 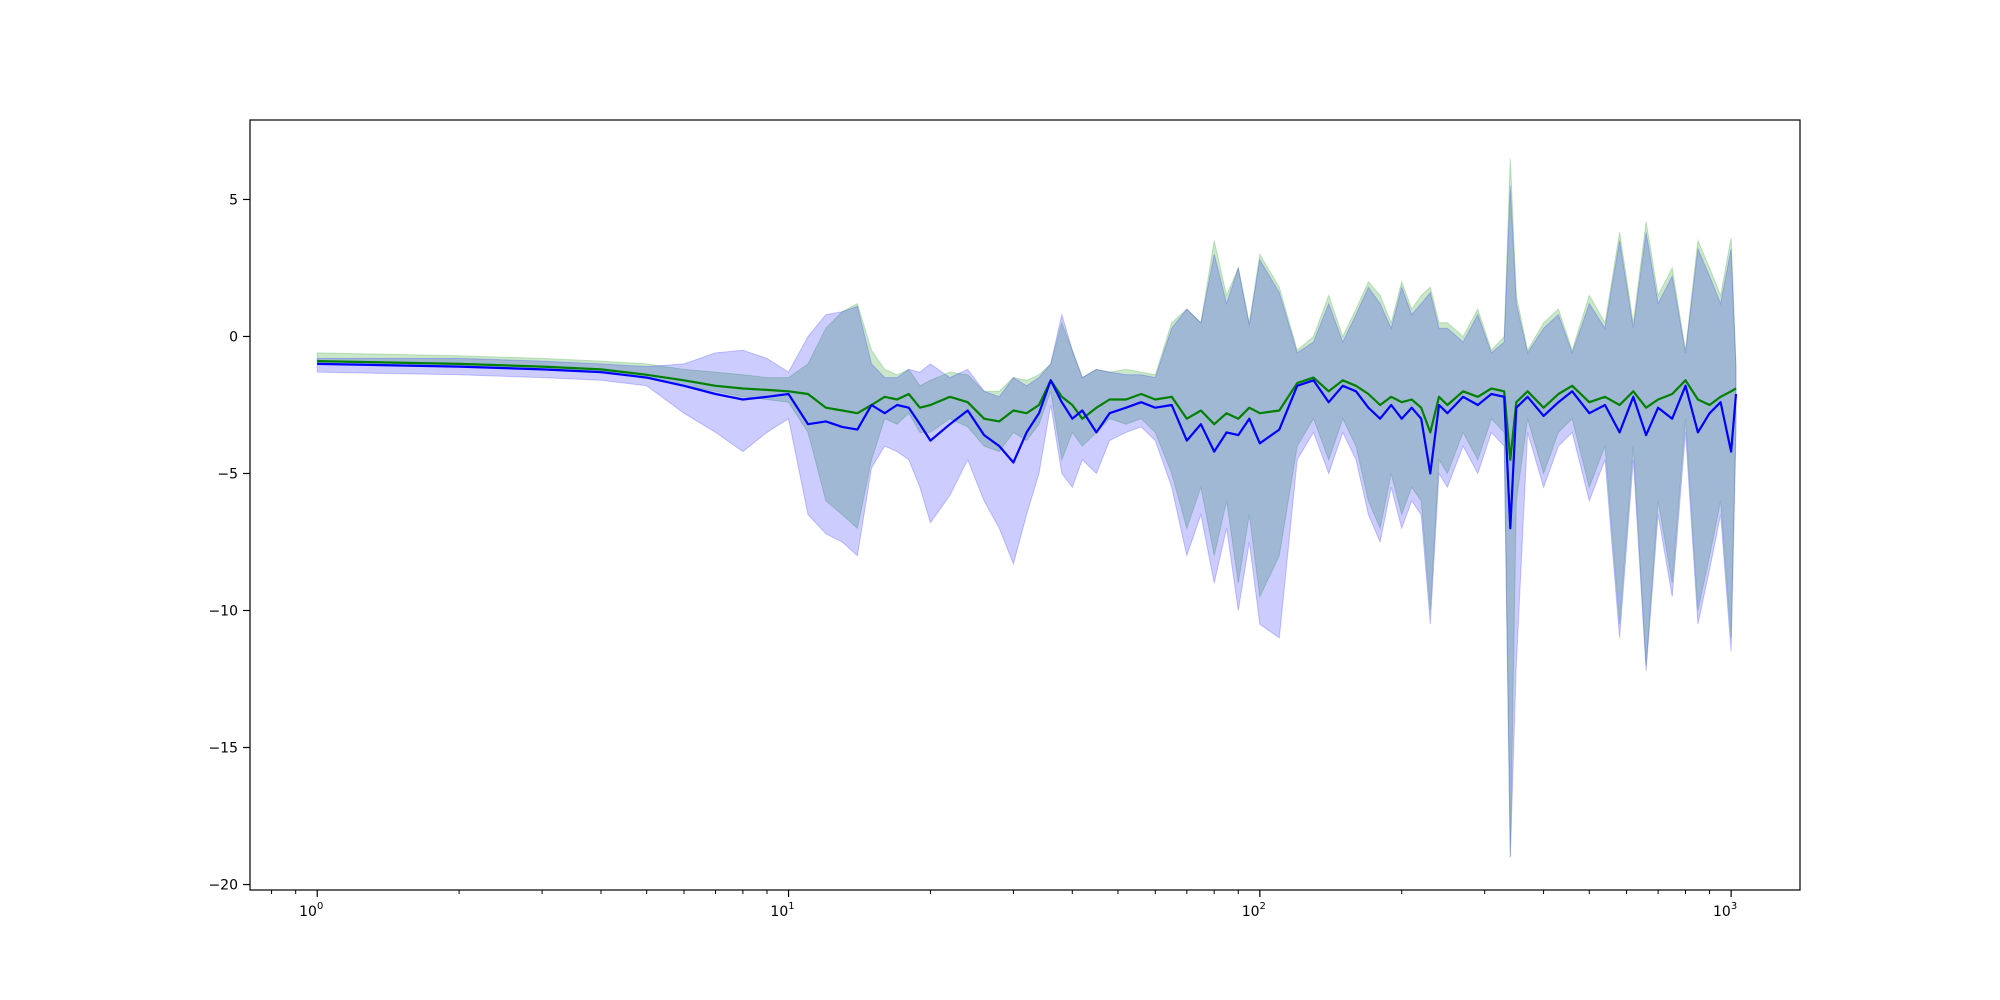 I want to click on x-tick-label: 10³, so click(x=1725, y=910).